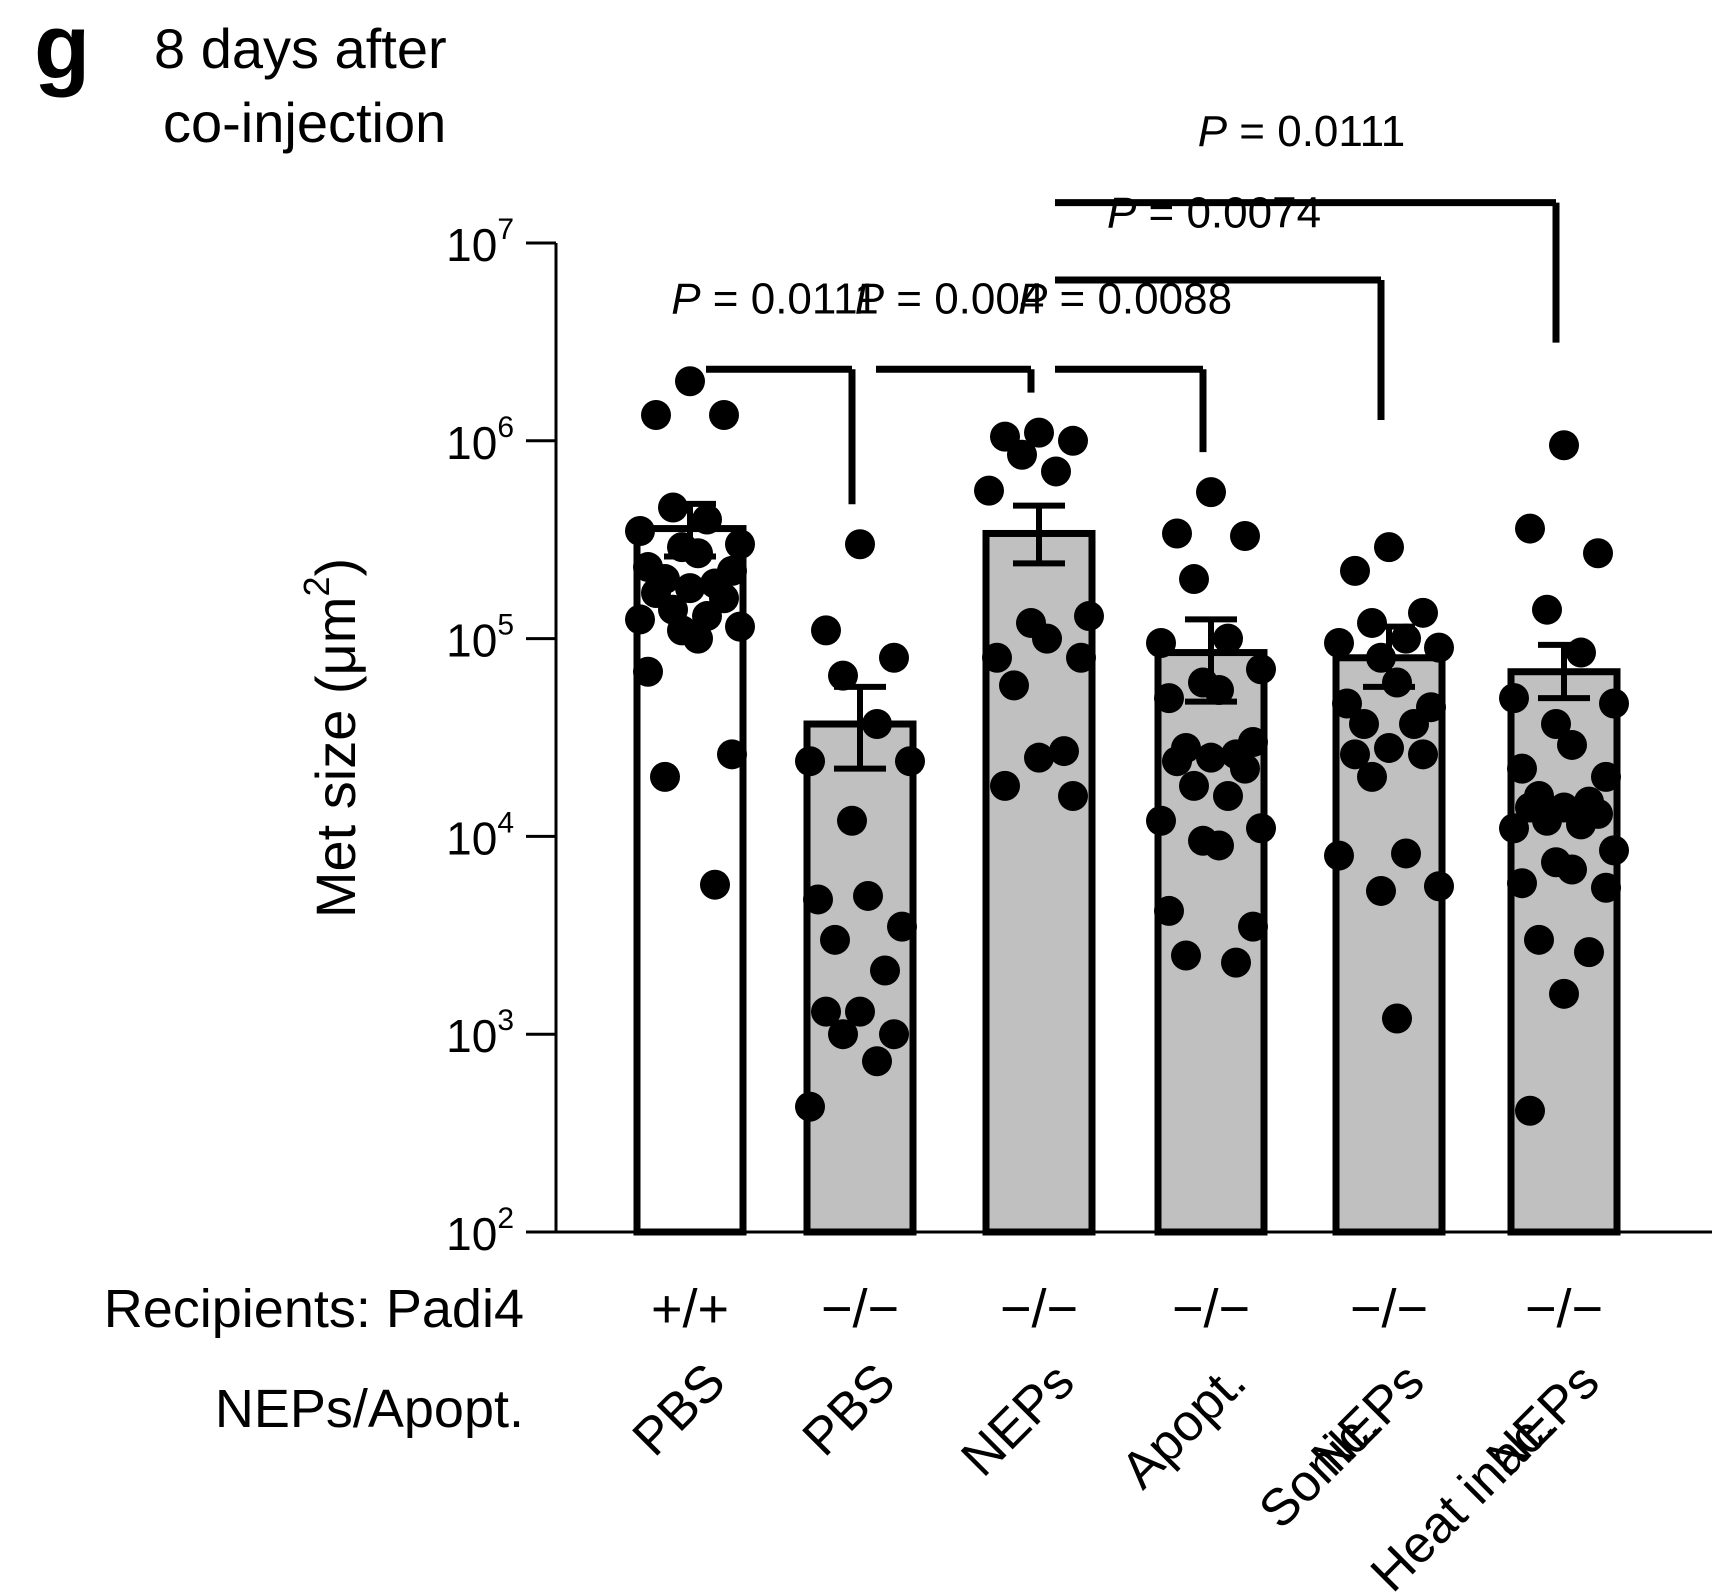  What do you see at coordinates (1302, 131) in the screenshot?
I see `p-value-label: P = 0.0111` at bounding box center [1302, 131].